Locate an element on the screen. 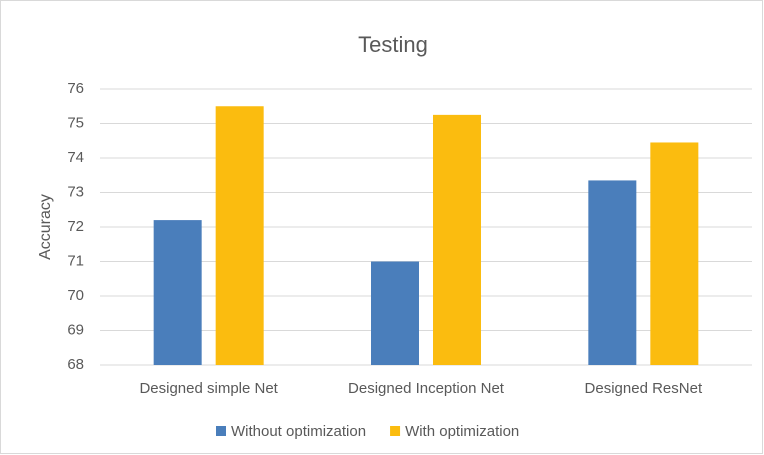 The height and width of the screenshot is (455, 764). y-tick-label: 74 is located at coordinates (75, 157).